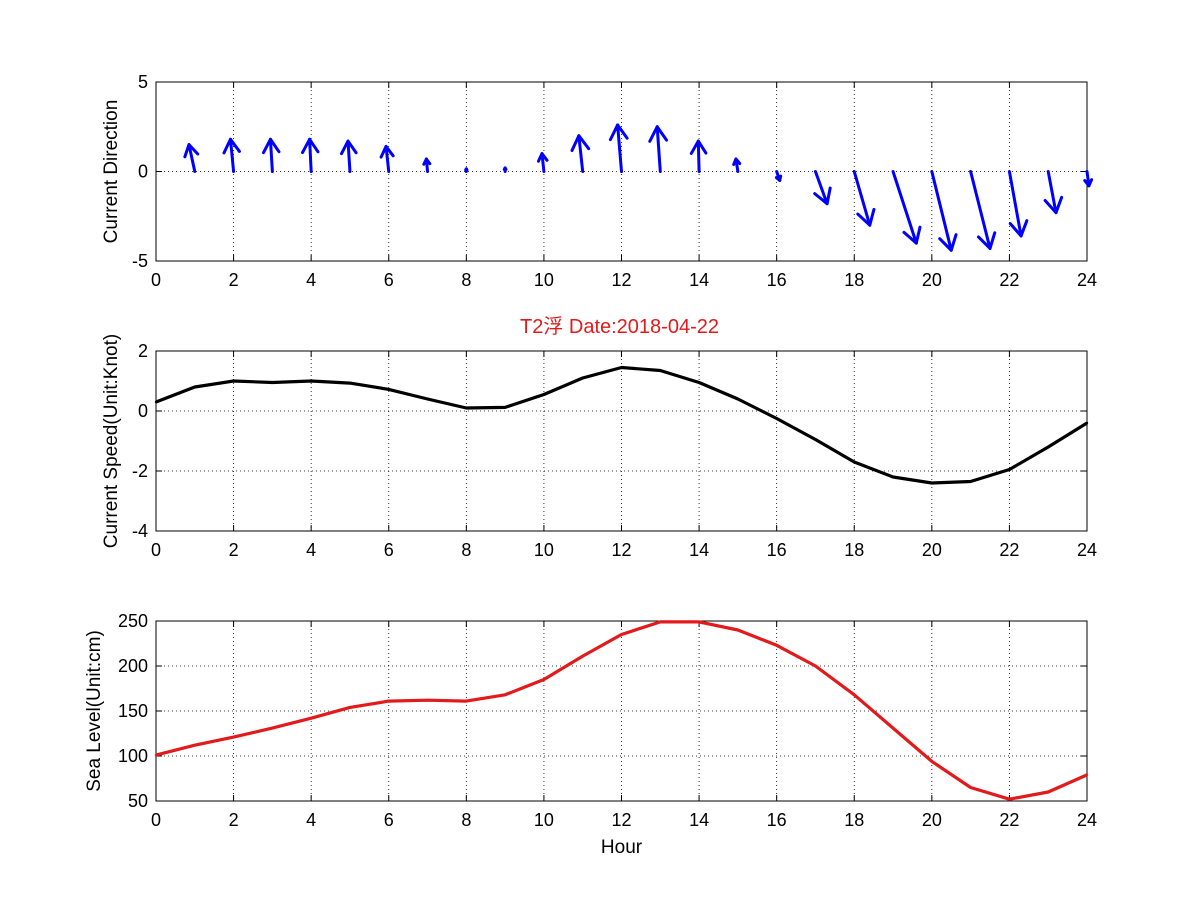 Image resolution: width=1201 pixels, height=901 pixels. Describe the element at coordinates (622, 847) in the screenshot. I see `x-axis-label: Hour` at that location.